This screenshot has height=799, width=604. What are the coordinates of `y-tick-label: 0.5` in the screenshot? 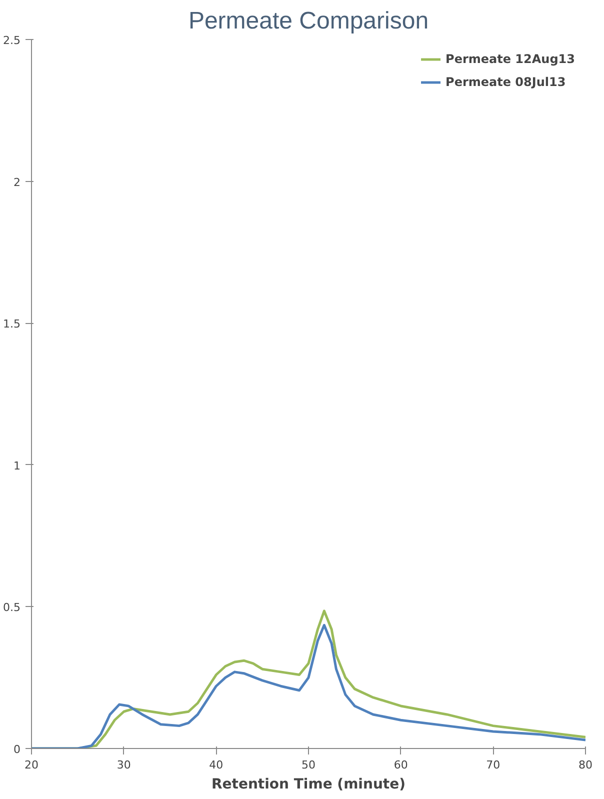 It's located at (12, 607).